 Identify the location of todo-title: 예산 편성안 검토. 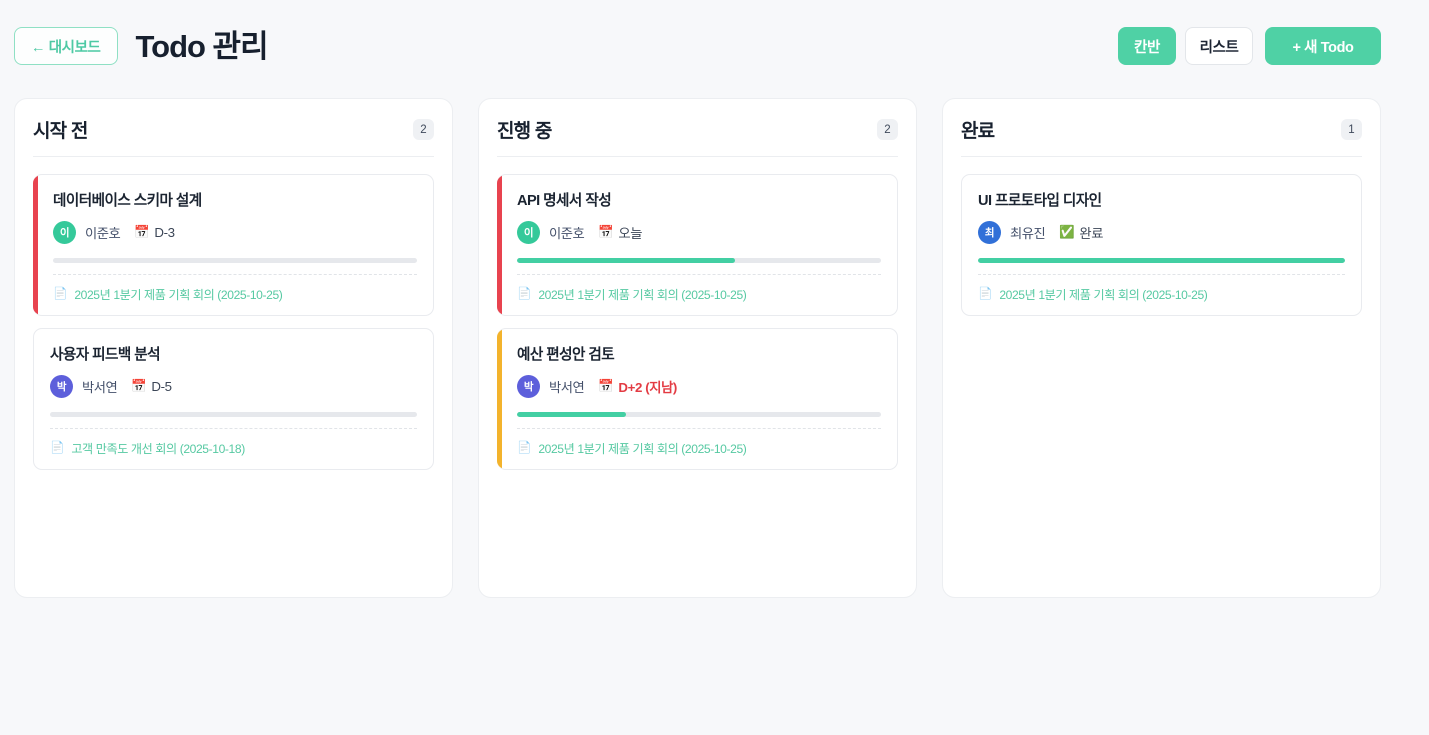
(566, 355).